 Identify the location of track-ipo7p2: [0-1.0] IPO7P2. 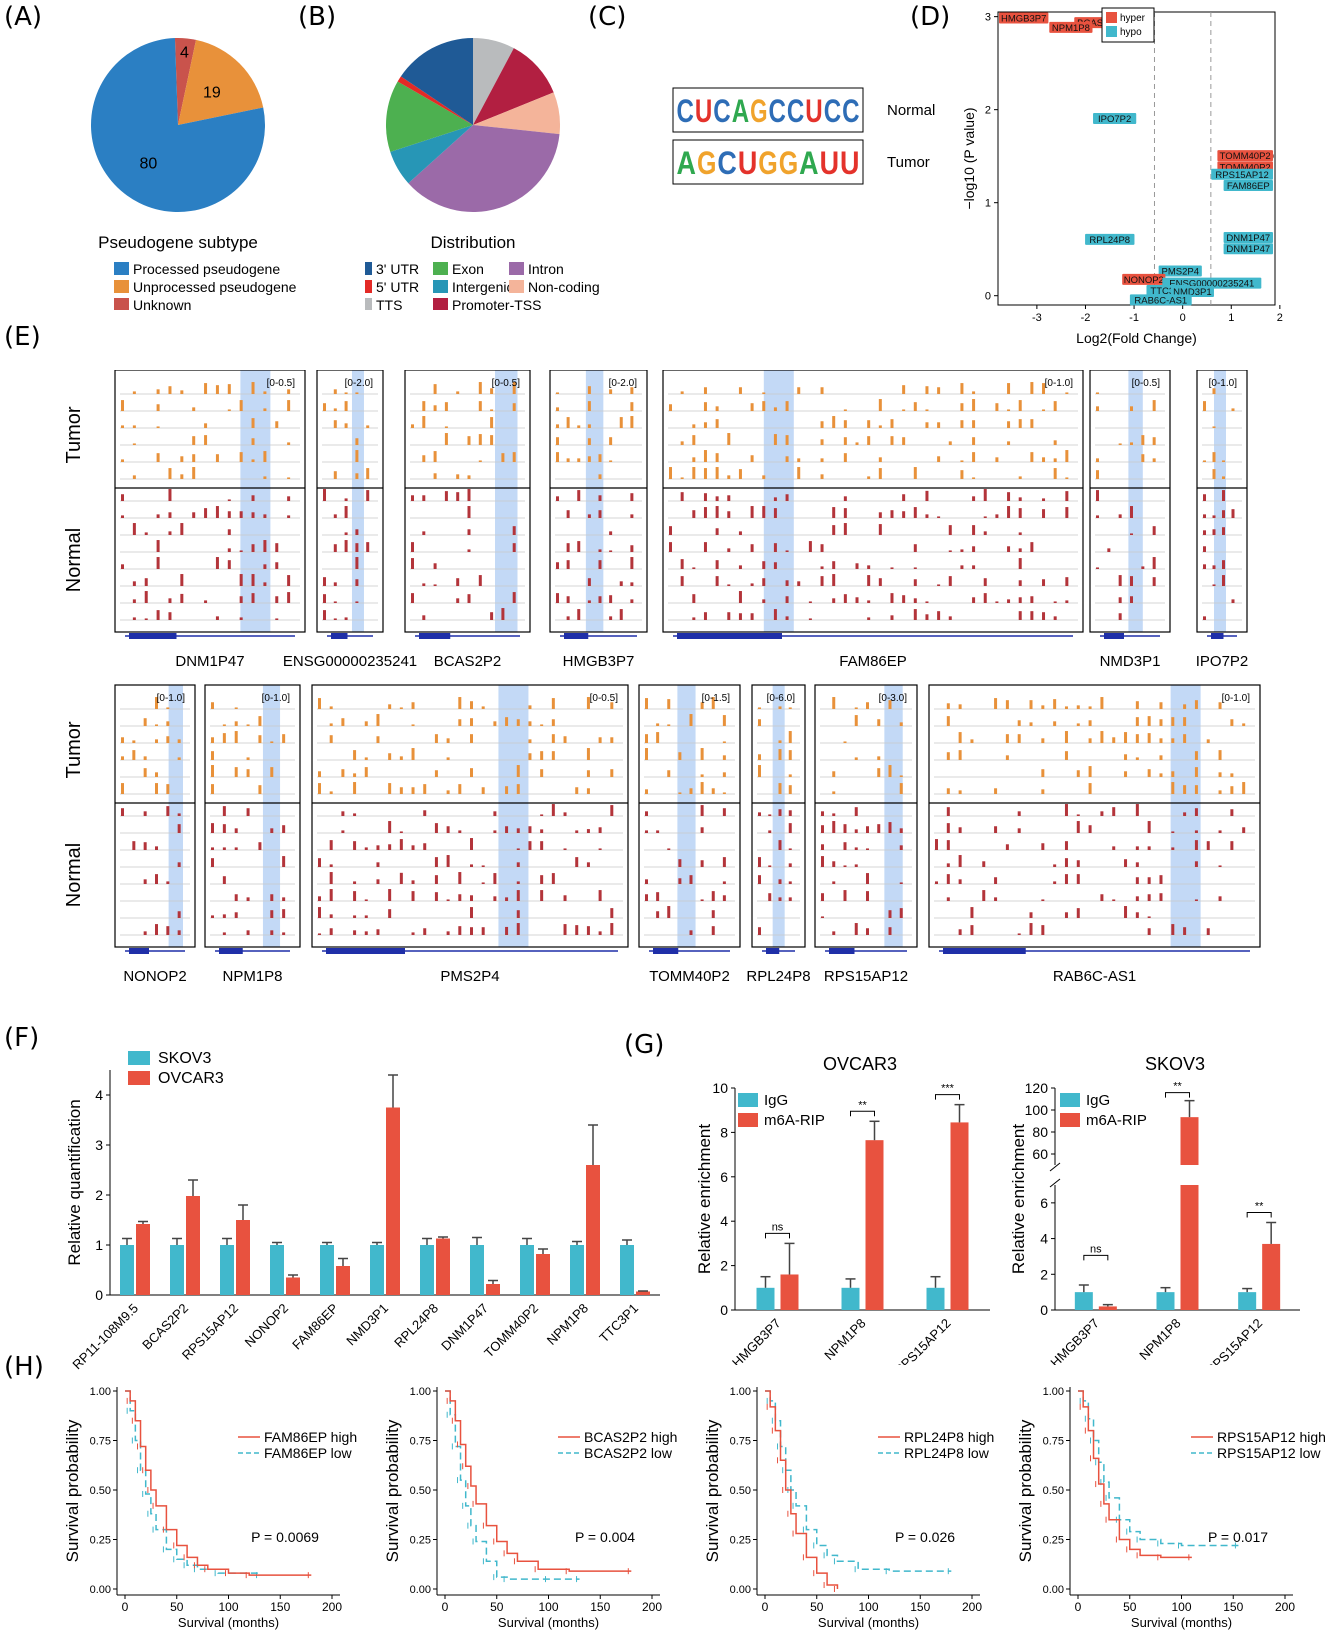
(1222, 520).